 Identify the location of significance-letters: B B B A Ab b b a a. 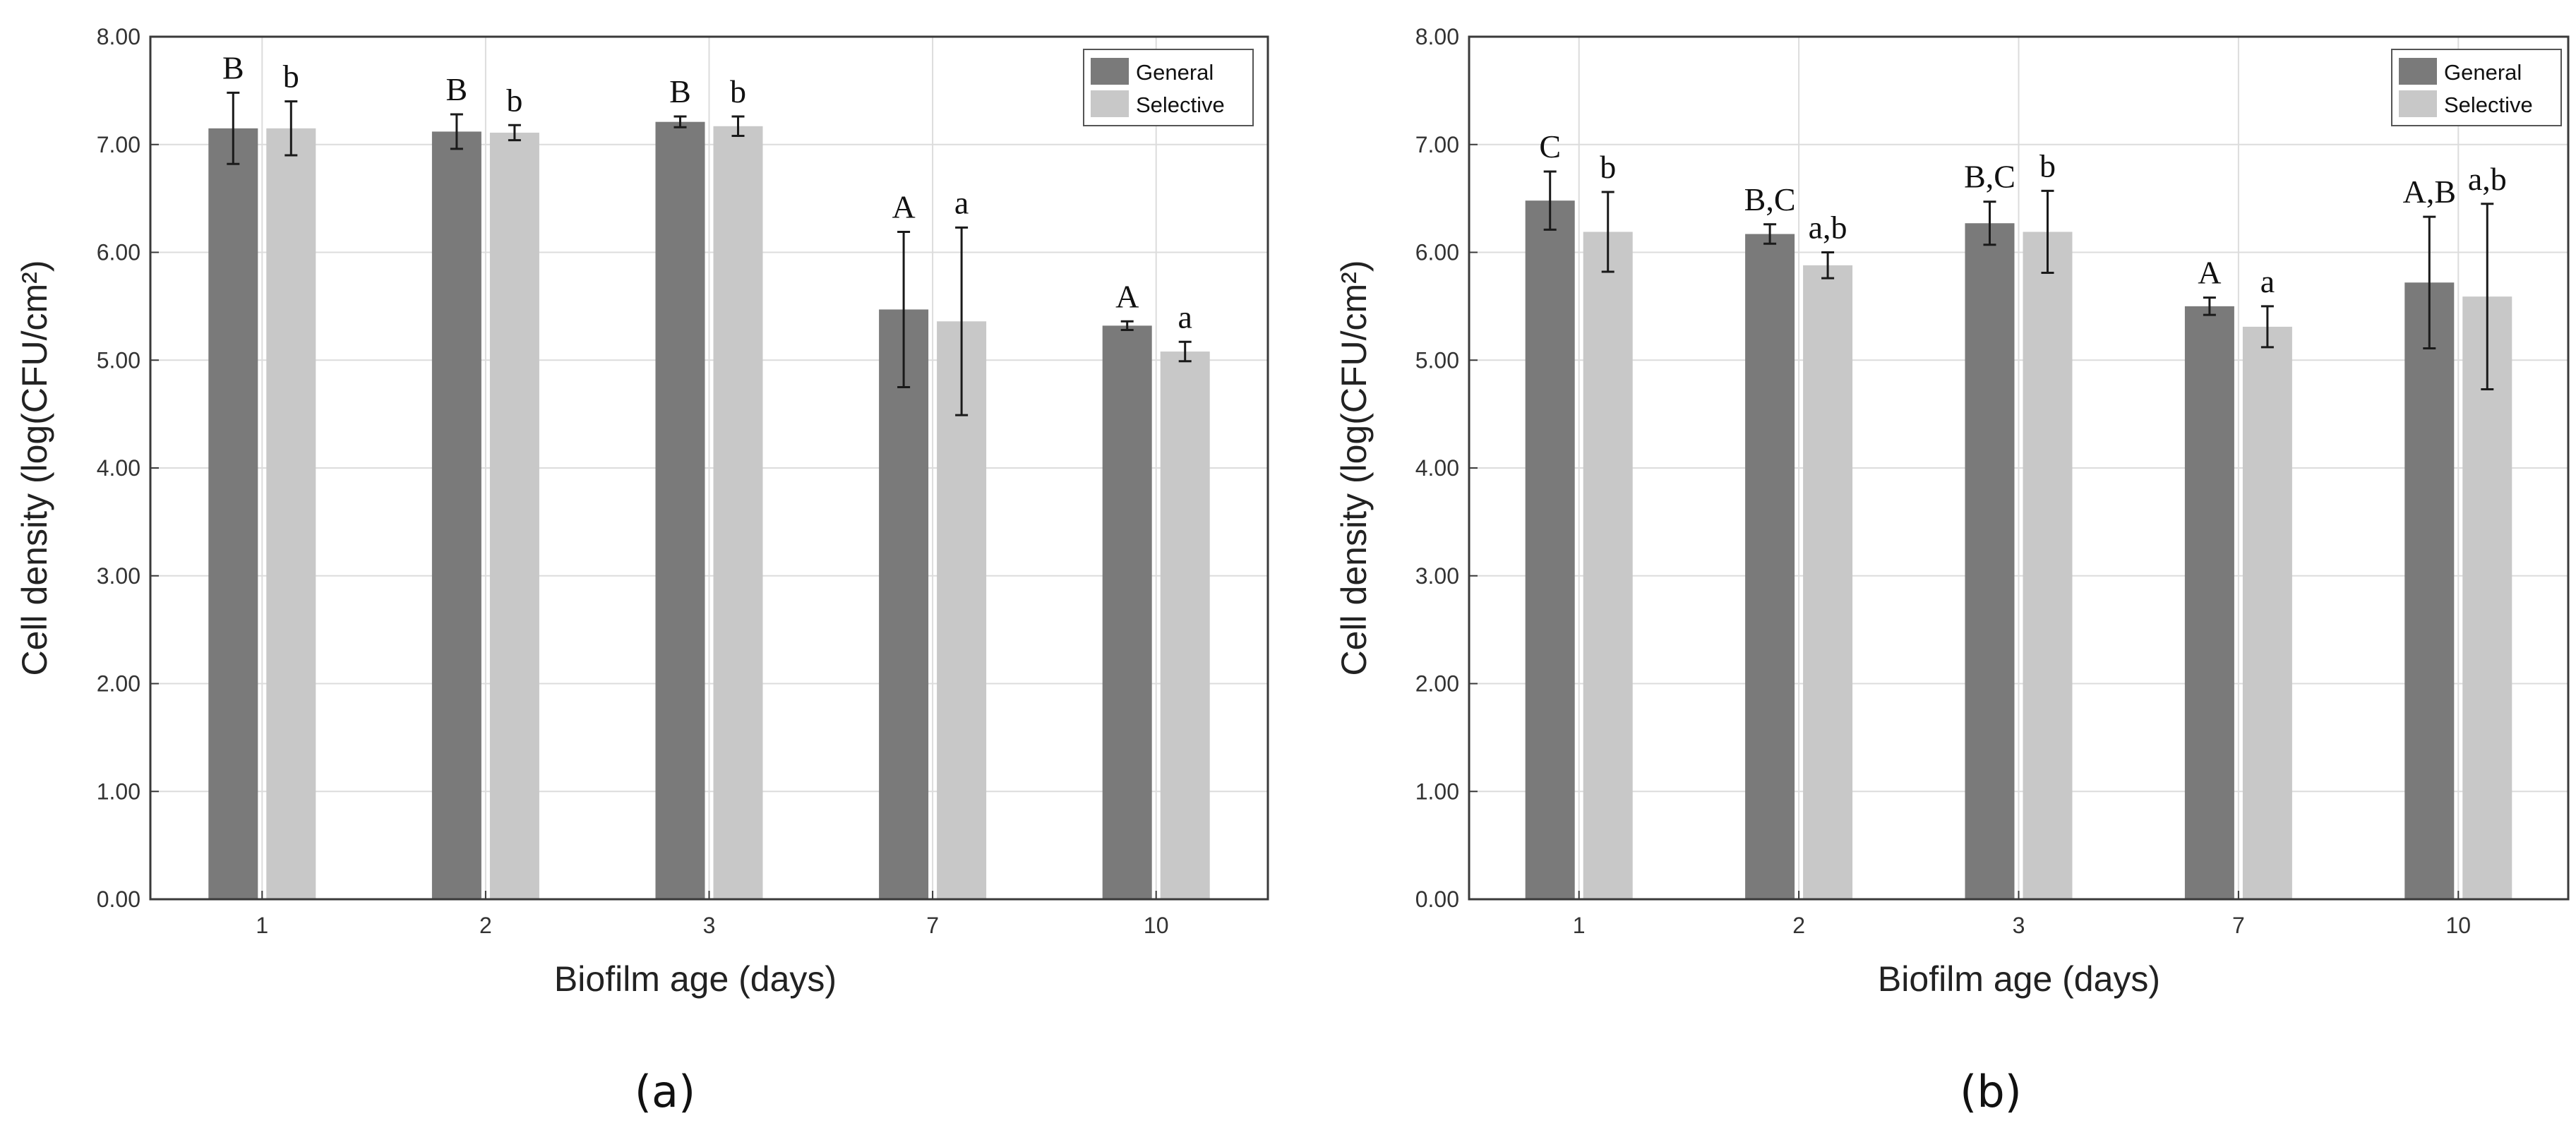
(707, 192).